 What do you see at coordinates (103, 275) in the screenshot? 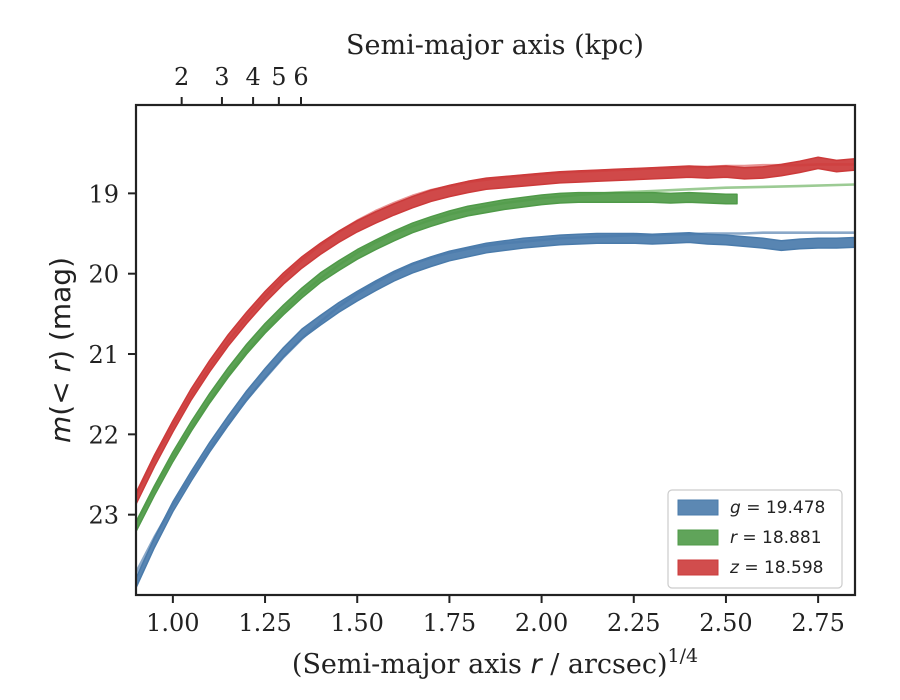
I see `y-tick-label: 20` at bounding box center [103, 275].